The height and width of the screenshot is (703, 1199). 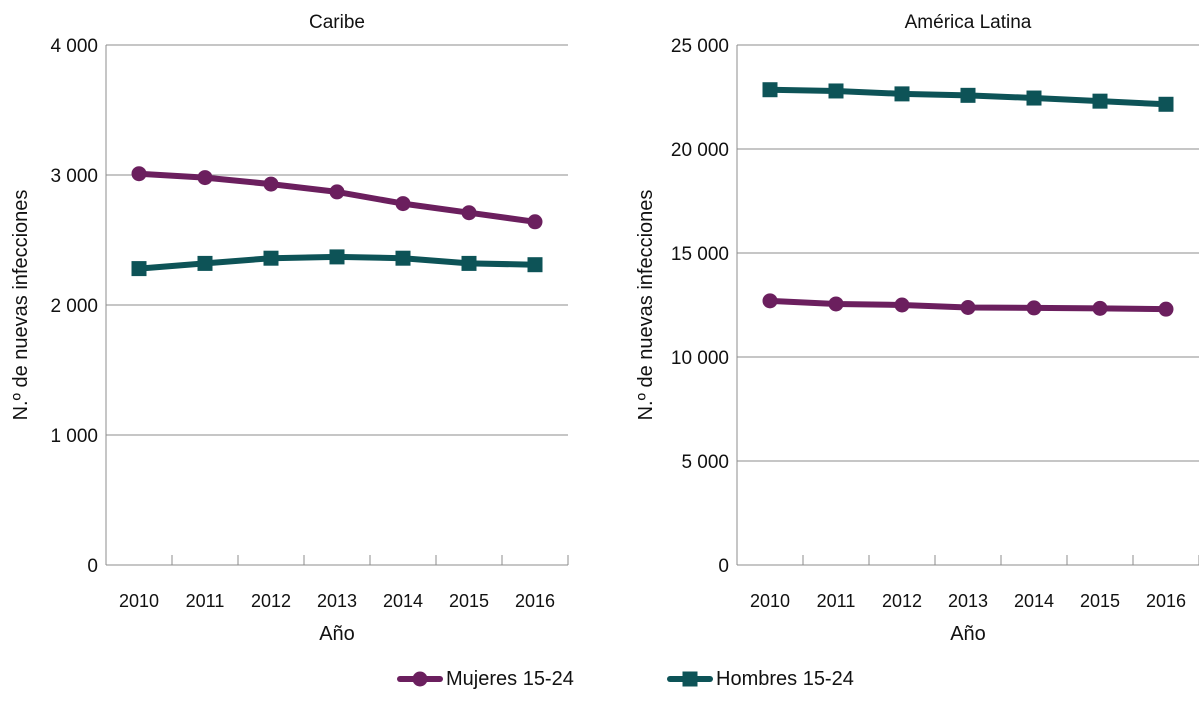 I want to click on legend-marker-square, so click(x=690, y=679).